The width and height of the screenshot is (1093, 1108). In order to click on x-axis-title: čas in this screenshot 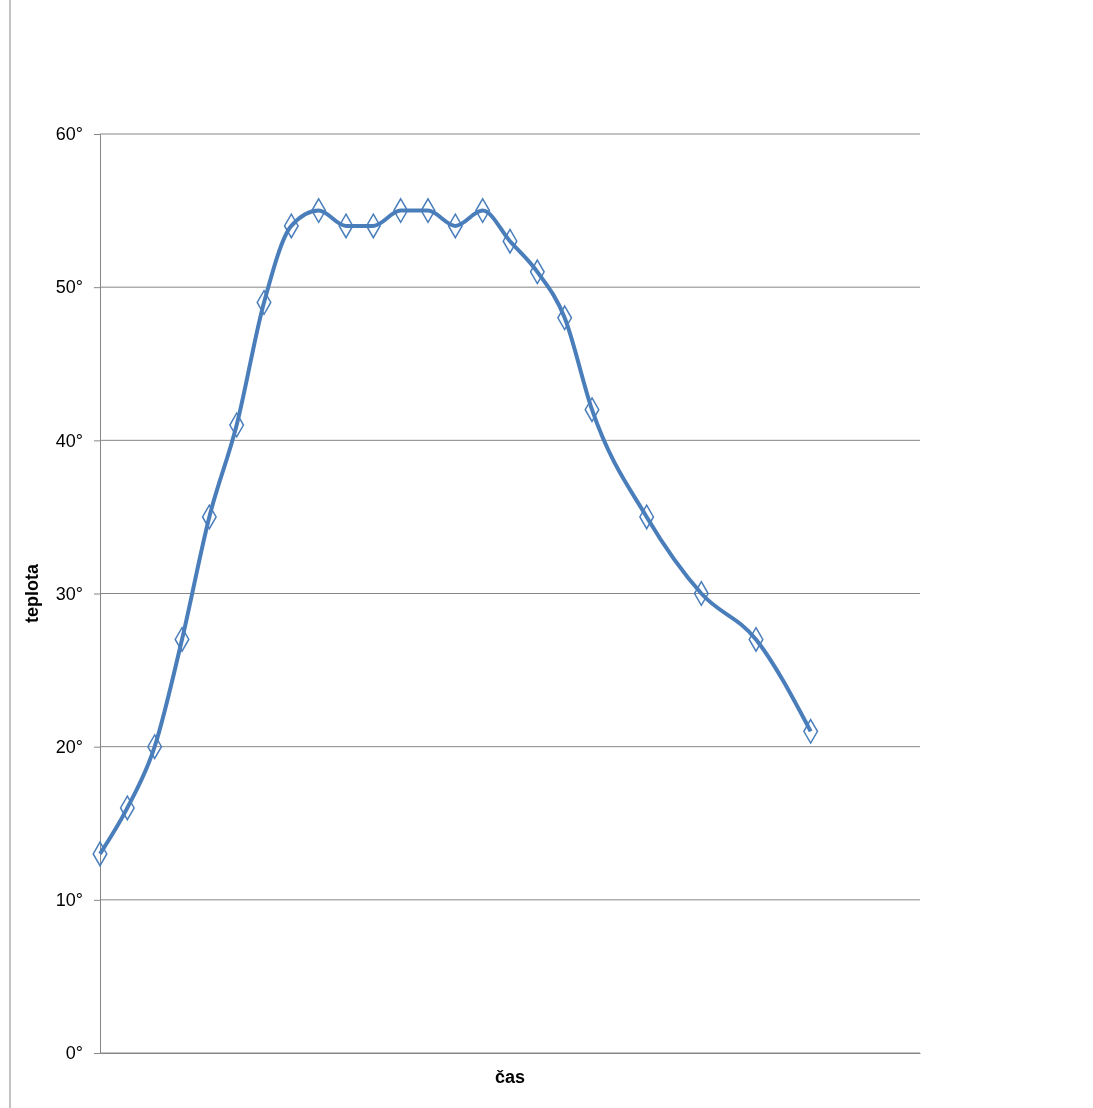, I will do `click(510, 1077)`.